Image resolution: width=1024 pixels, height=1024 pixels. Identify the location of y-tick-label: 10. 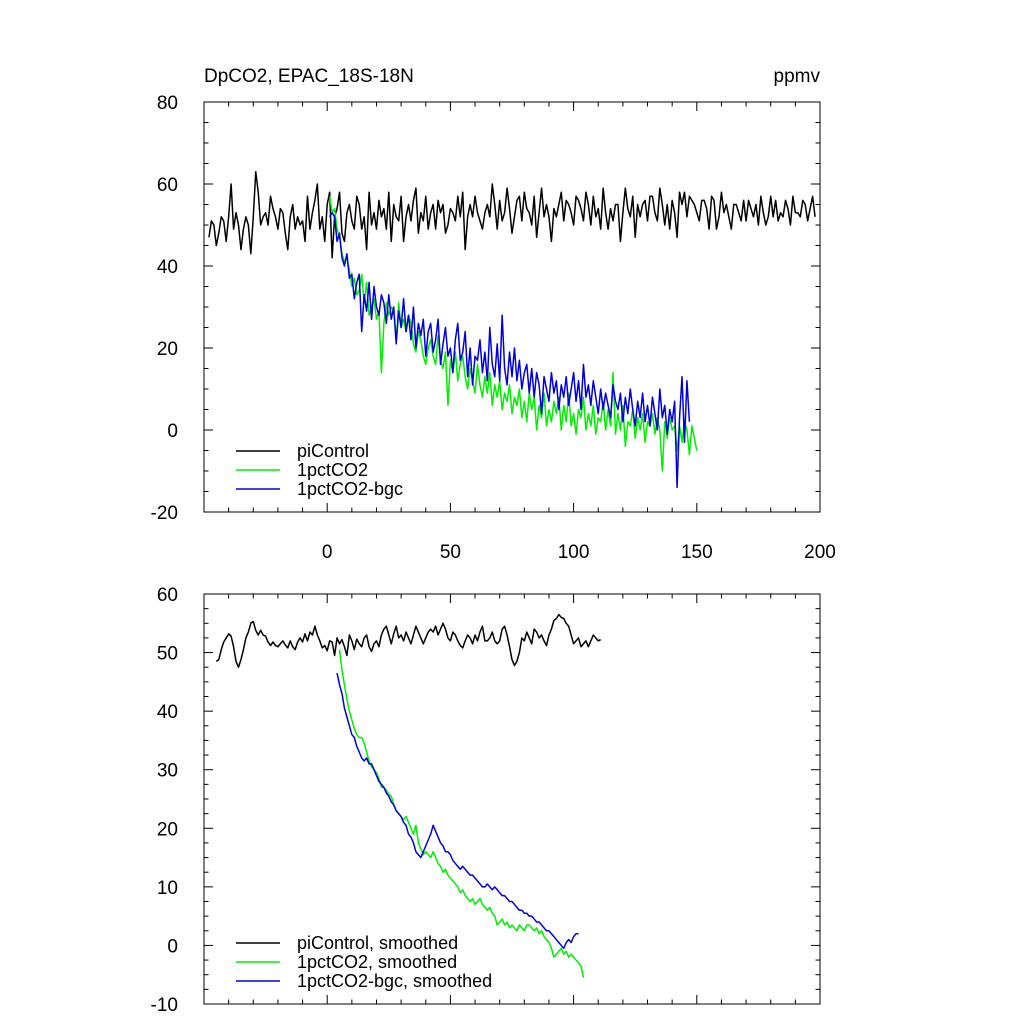
(167, 888).